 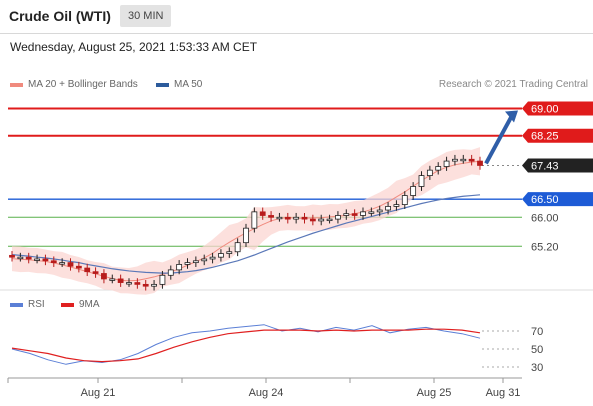 I want to click on price-label-66.00: 66.00, so click(x=545, y=218).